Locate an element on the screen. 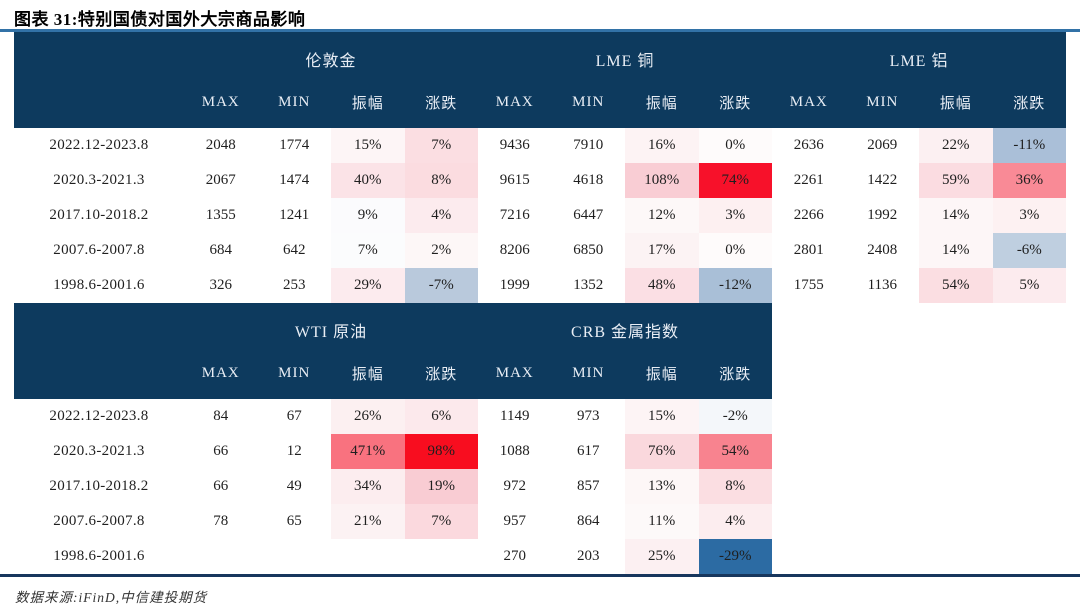  amplitude-cell: 40% is located at coordinates (368, 180).